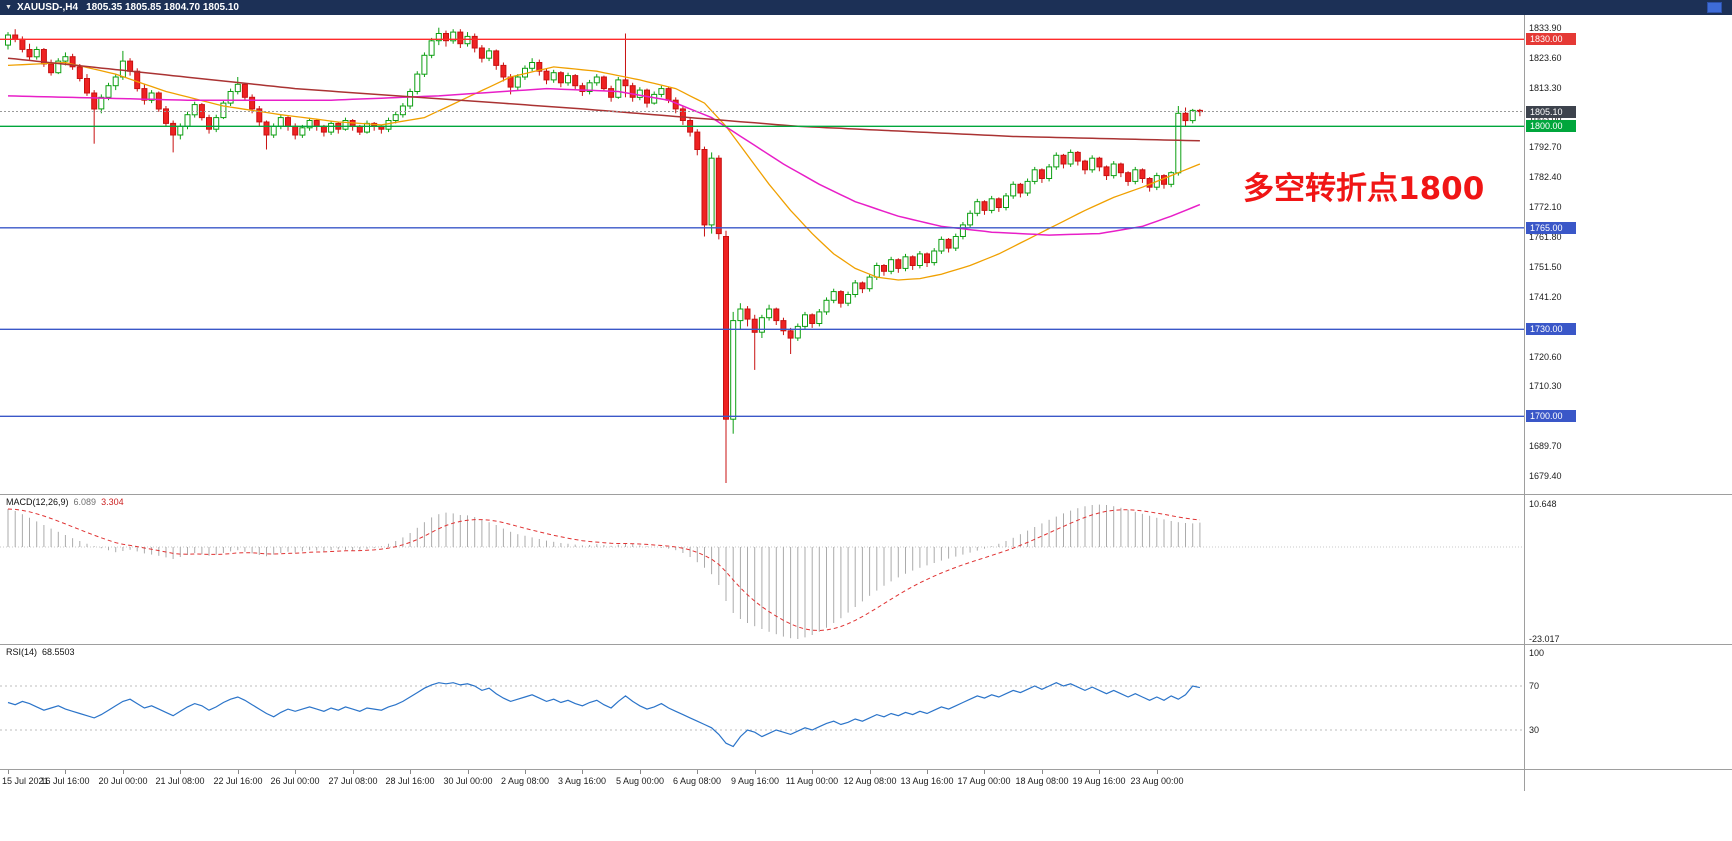 The height and width of the screenshot is (841, 1732). I want to click on time-axis-label: 26 Jul 00:00, so click(295, 781).